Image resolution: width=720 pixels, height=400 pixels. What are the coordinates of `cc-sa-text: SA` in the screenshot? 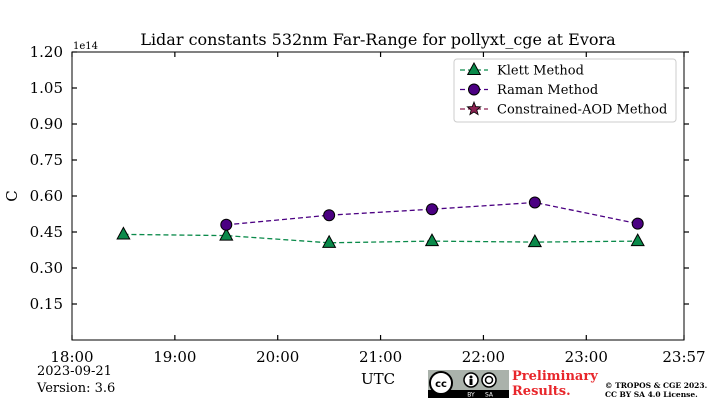 It's located at (489, 395).